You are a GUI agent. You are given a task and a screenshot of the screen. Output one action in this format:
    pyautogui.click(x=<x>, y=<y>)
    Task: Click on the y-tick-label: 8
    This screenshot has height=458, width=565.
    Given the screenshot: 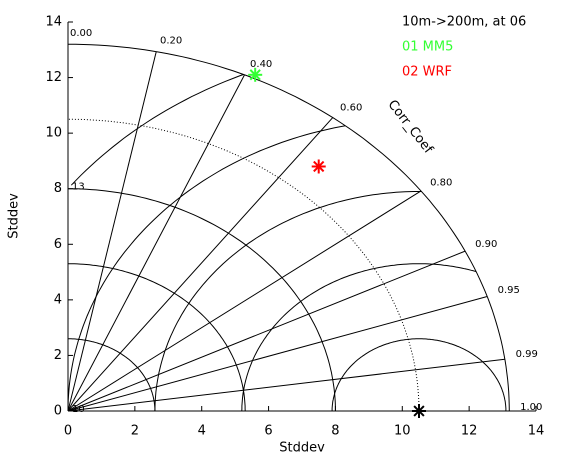 What is the action you would take?
    pyautogui.click(x=58, y=188)
    